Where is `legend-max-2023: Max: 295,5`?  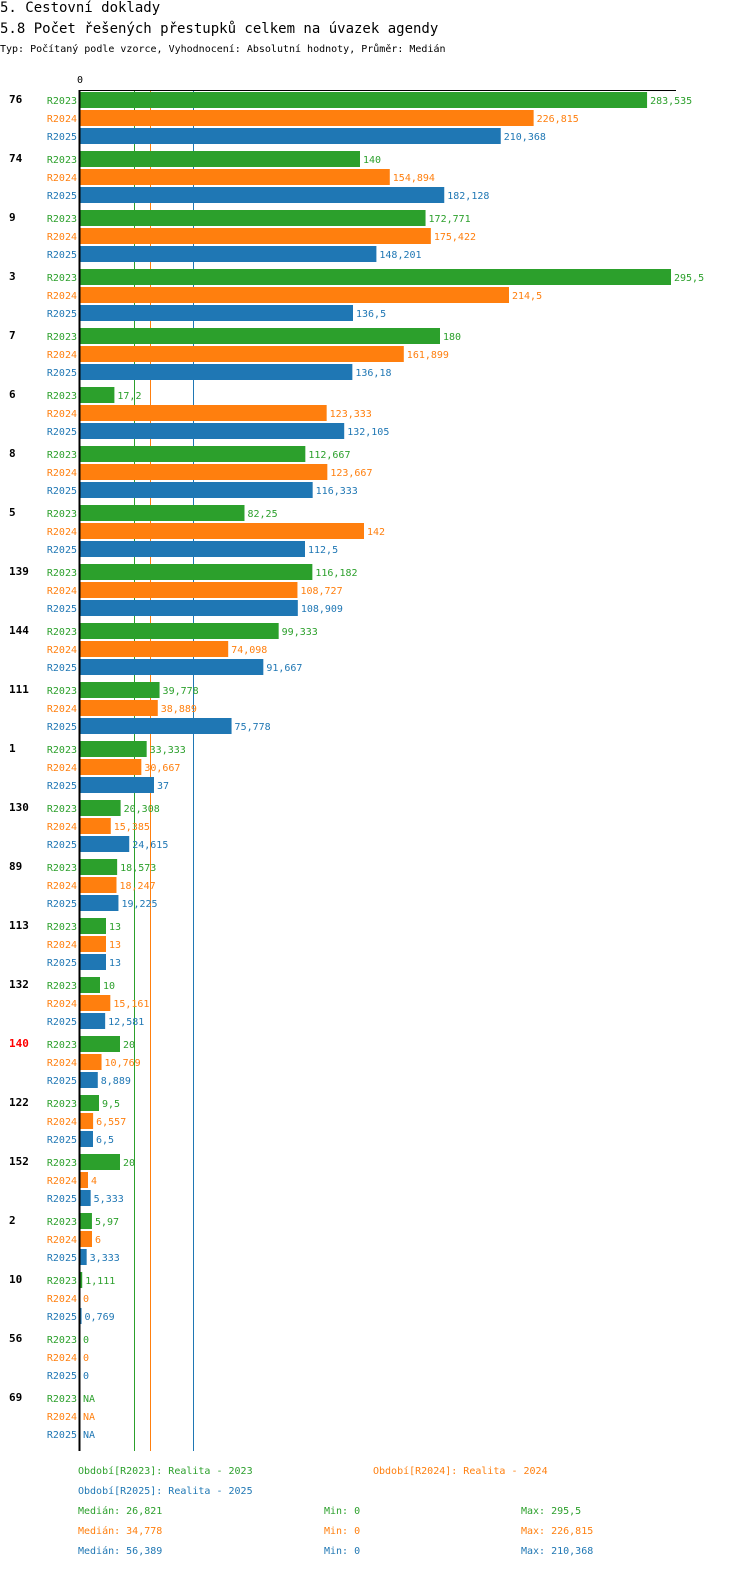
legend-max-2023: Max: 295,5 is located at coordinates (551, 1511).